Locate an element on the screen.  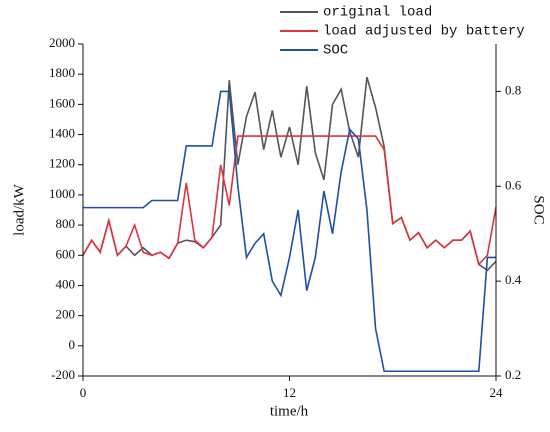
legend-label: SOC is located at coordinates (335, 51).